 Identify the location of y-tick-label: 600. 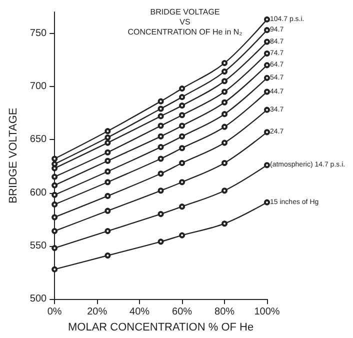
(39, 192).